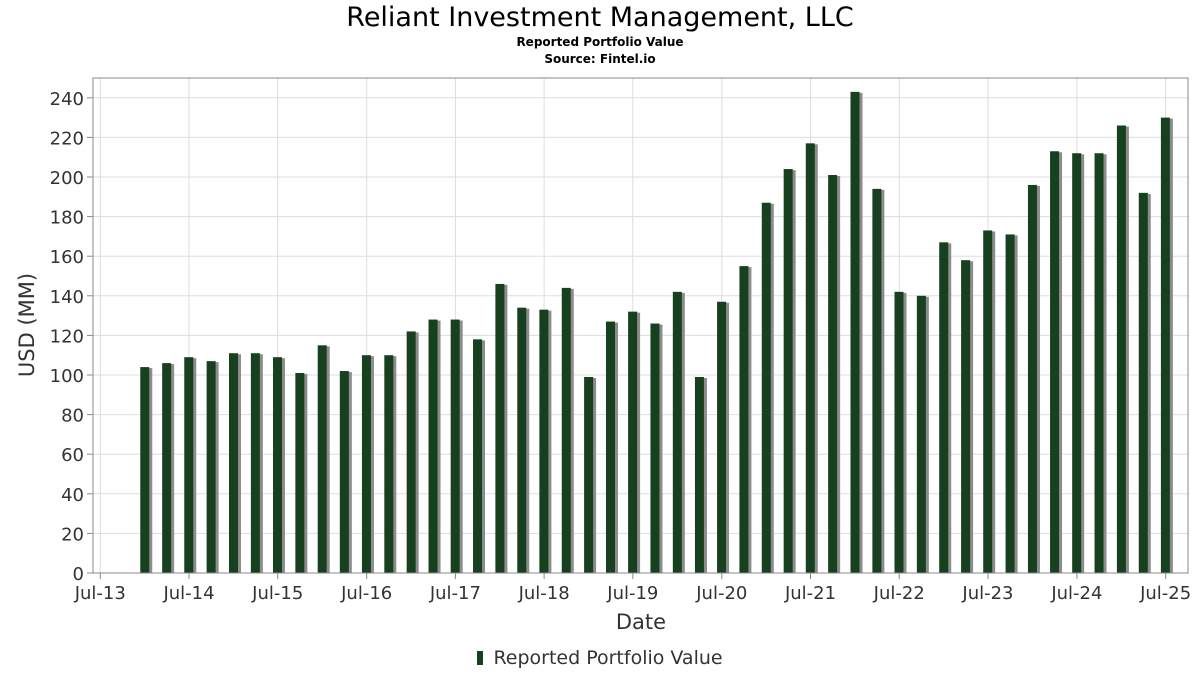  What do you see at coordinates (27, 325) in the screenshot?
I see `y-axis-label: USD (MM)` at bounding box center [27, 325].